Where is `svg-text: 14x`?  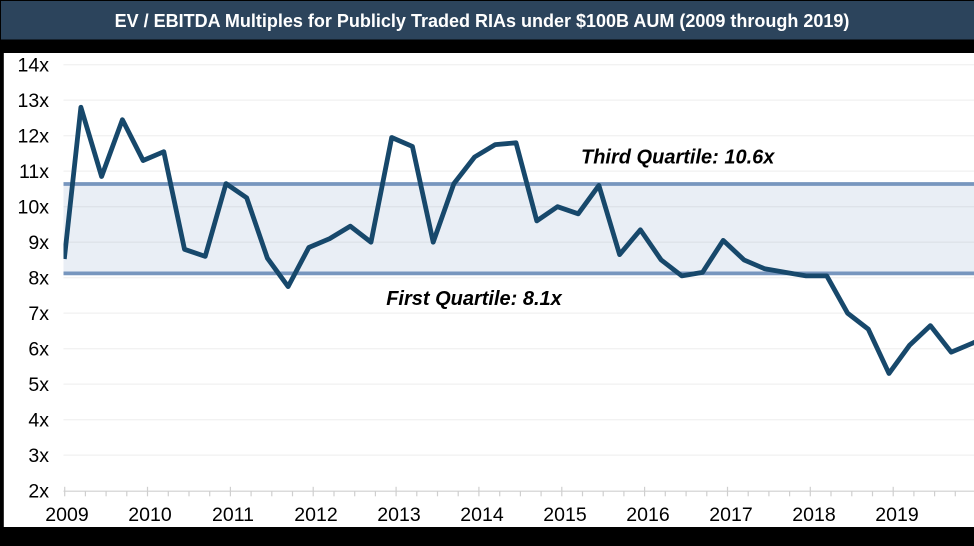 svg-text: 14x is located at coordinates (34, 65).